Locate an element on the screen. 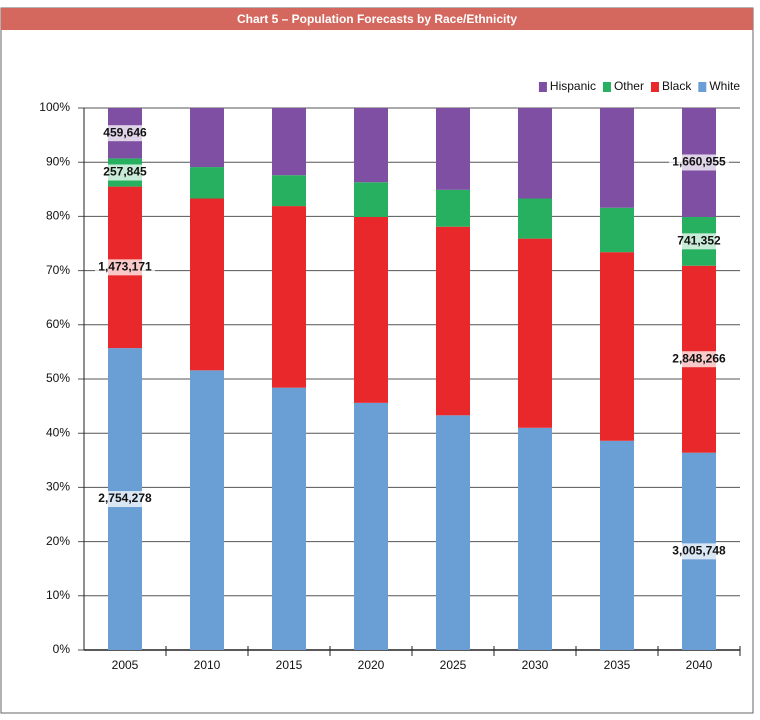 The height and width of the screenshot is (720, 760). title-bar is located at coordinates (377, 19).